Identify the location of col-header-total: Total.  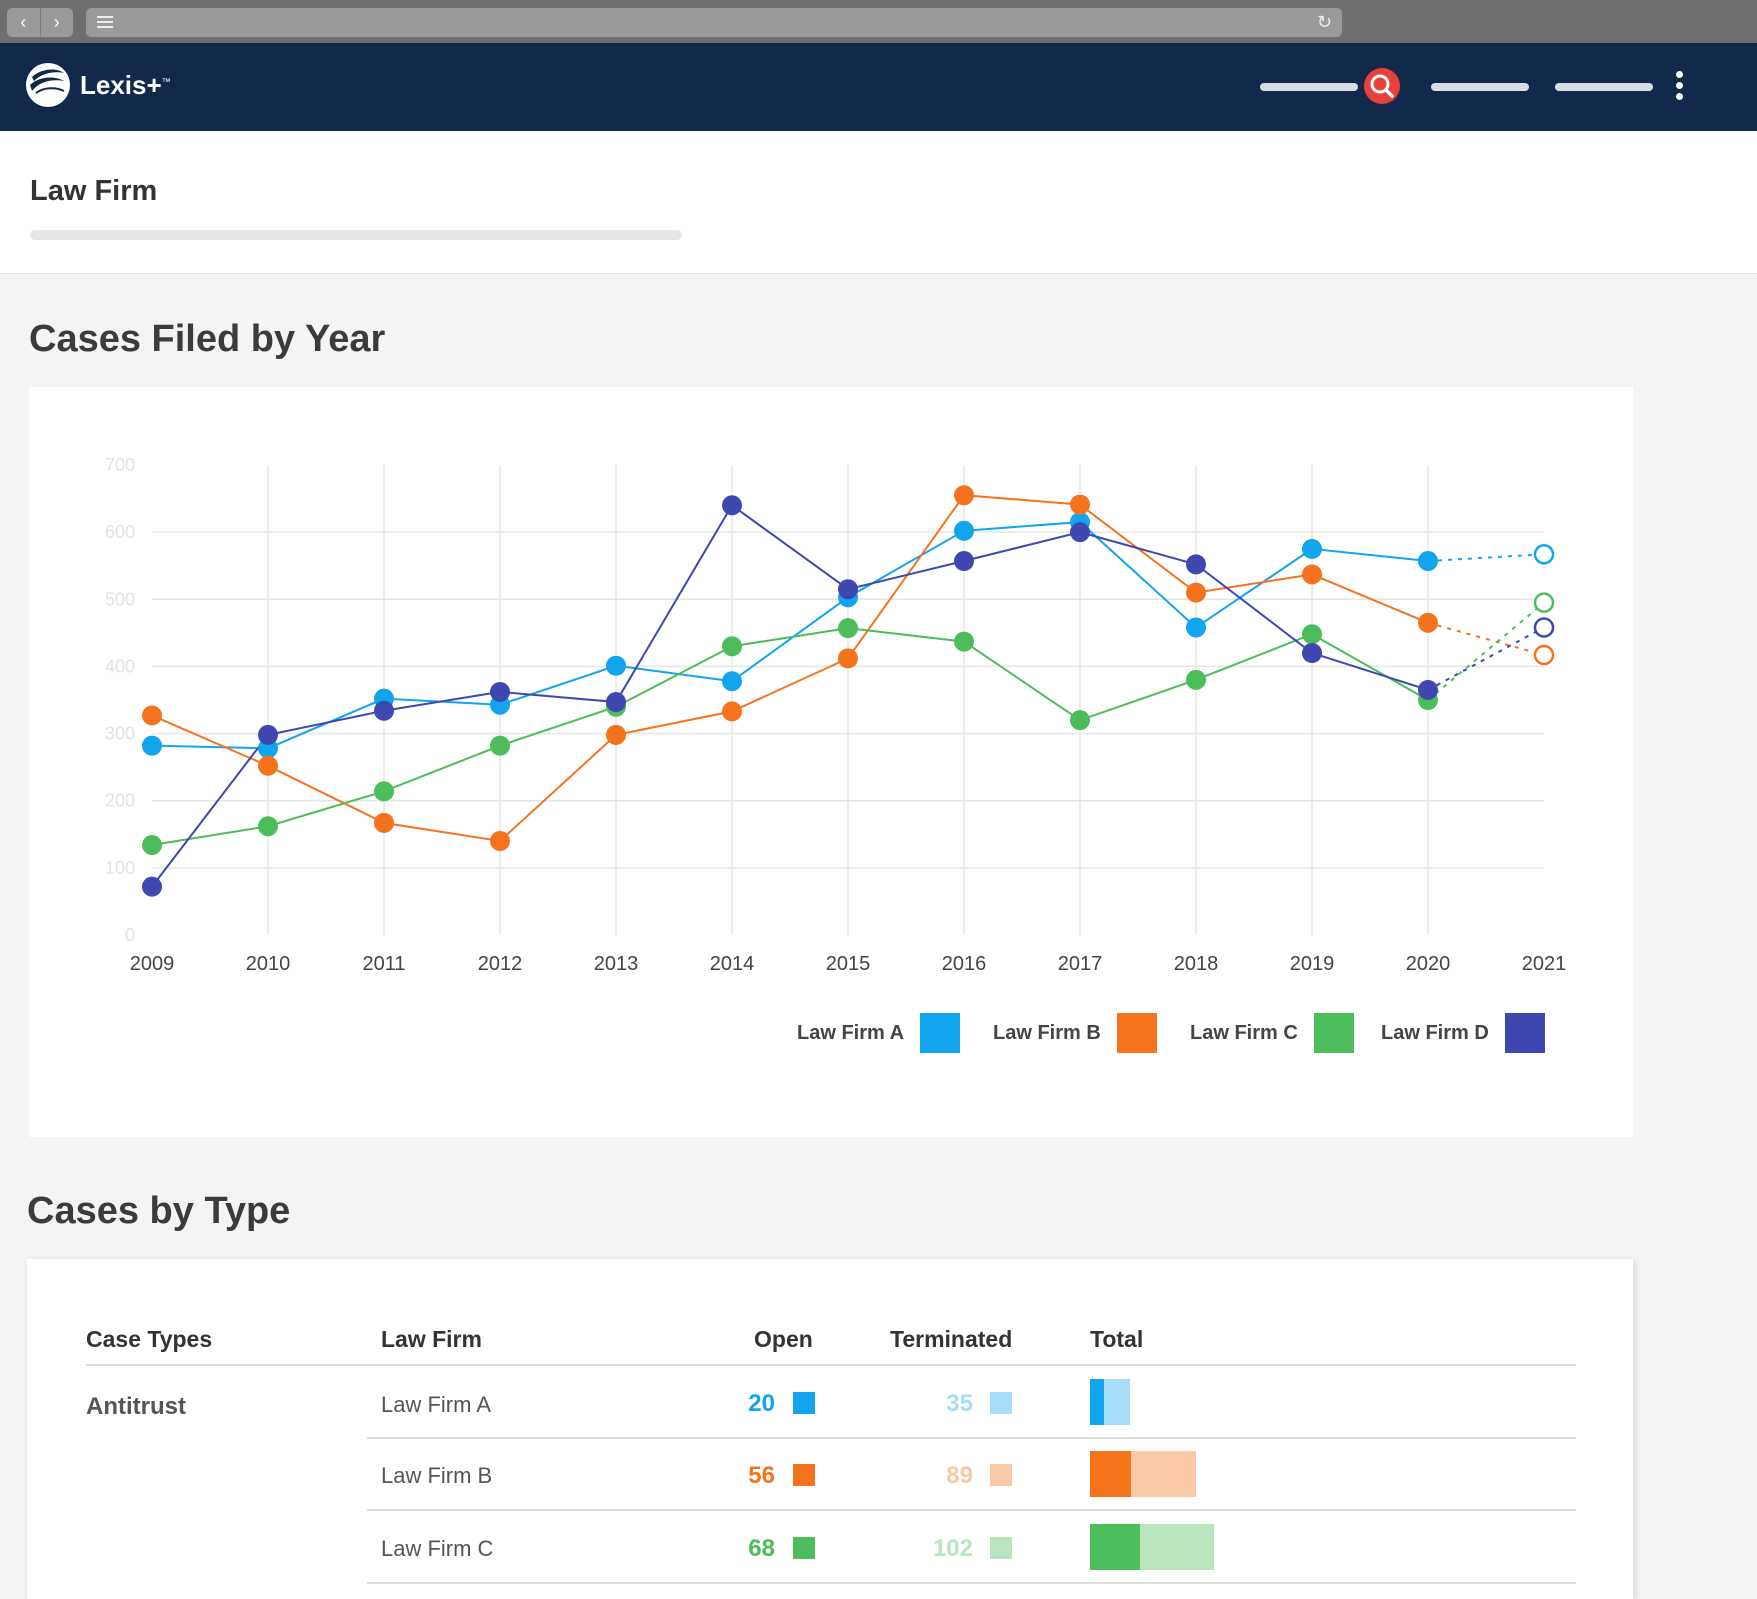
(1117, 1339).